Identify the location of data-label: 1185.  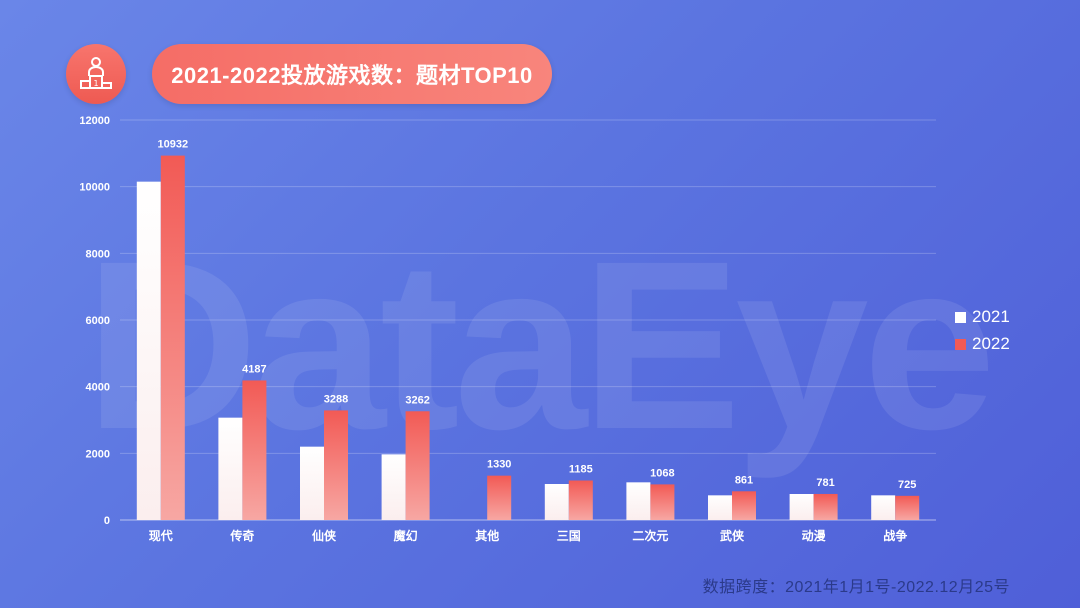
(581, 470).